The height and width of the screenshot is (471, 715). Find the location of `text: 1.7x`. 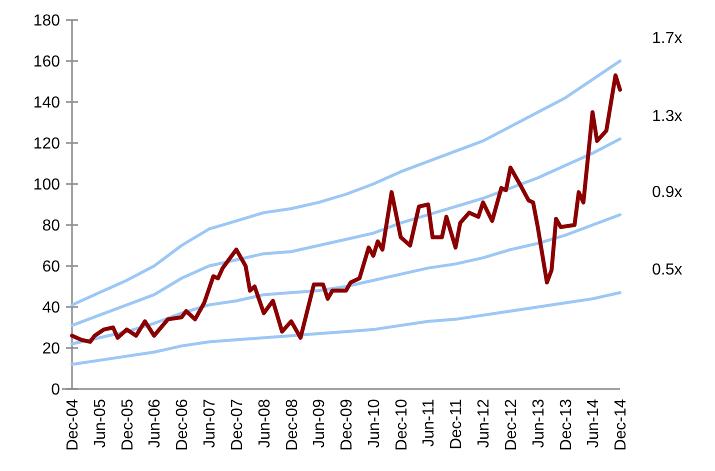

text: 1.7x is located at coordinates (667, 38).